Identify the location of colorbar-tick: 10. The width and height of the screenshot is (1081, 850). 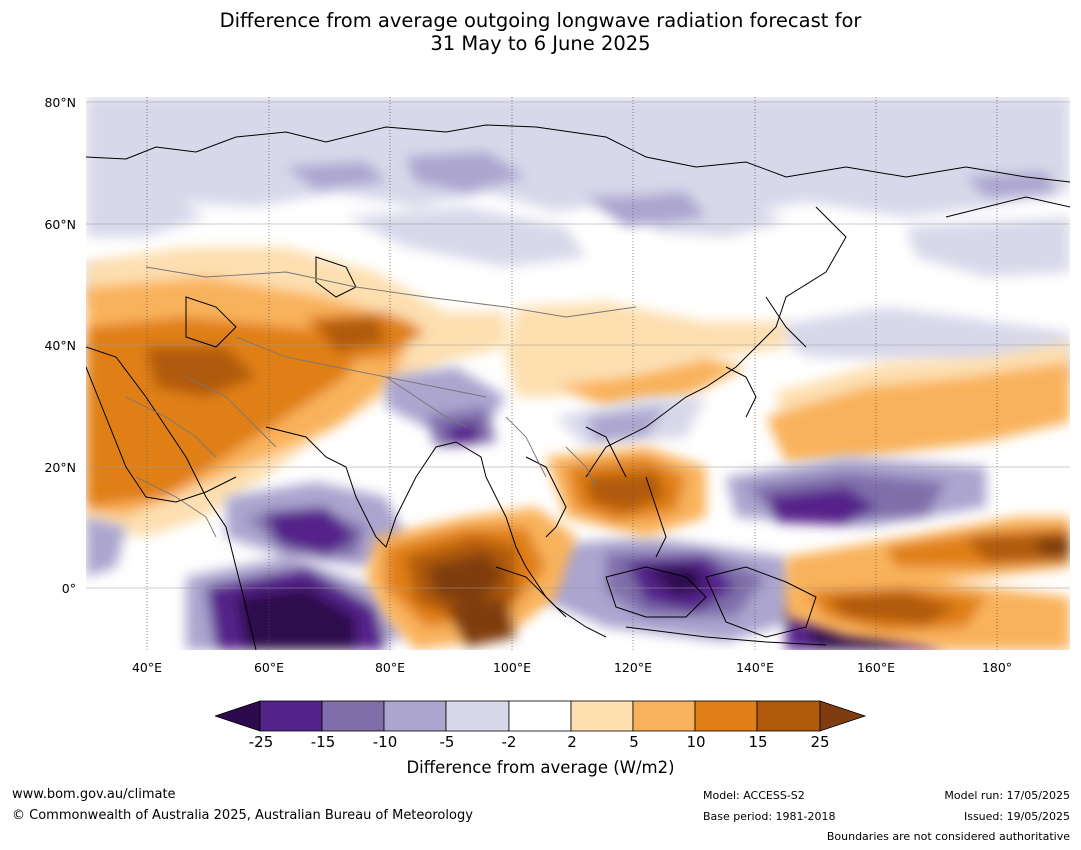
(696, 742).